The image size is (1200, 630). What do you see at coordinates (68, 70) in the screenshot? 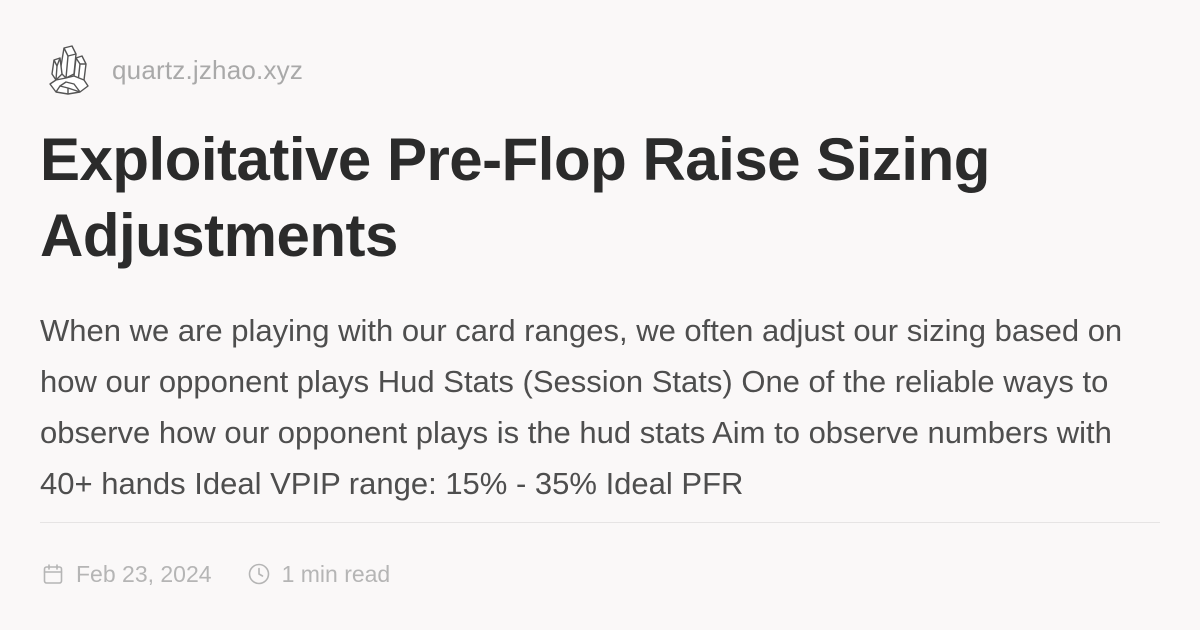
I see `quartz-crystal-icon` at bounding box center [68, 70].